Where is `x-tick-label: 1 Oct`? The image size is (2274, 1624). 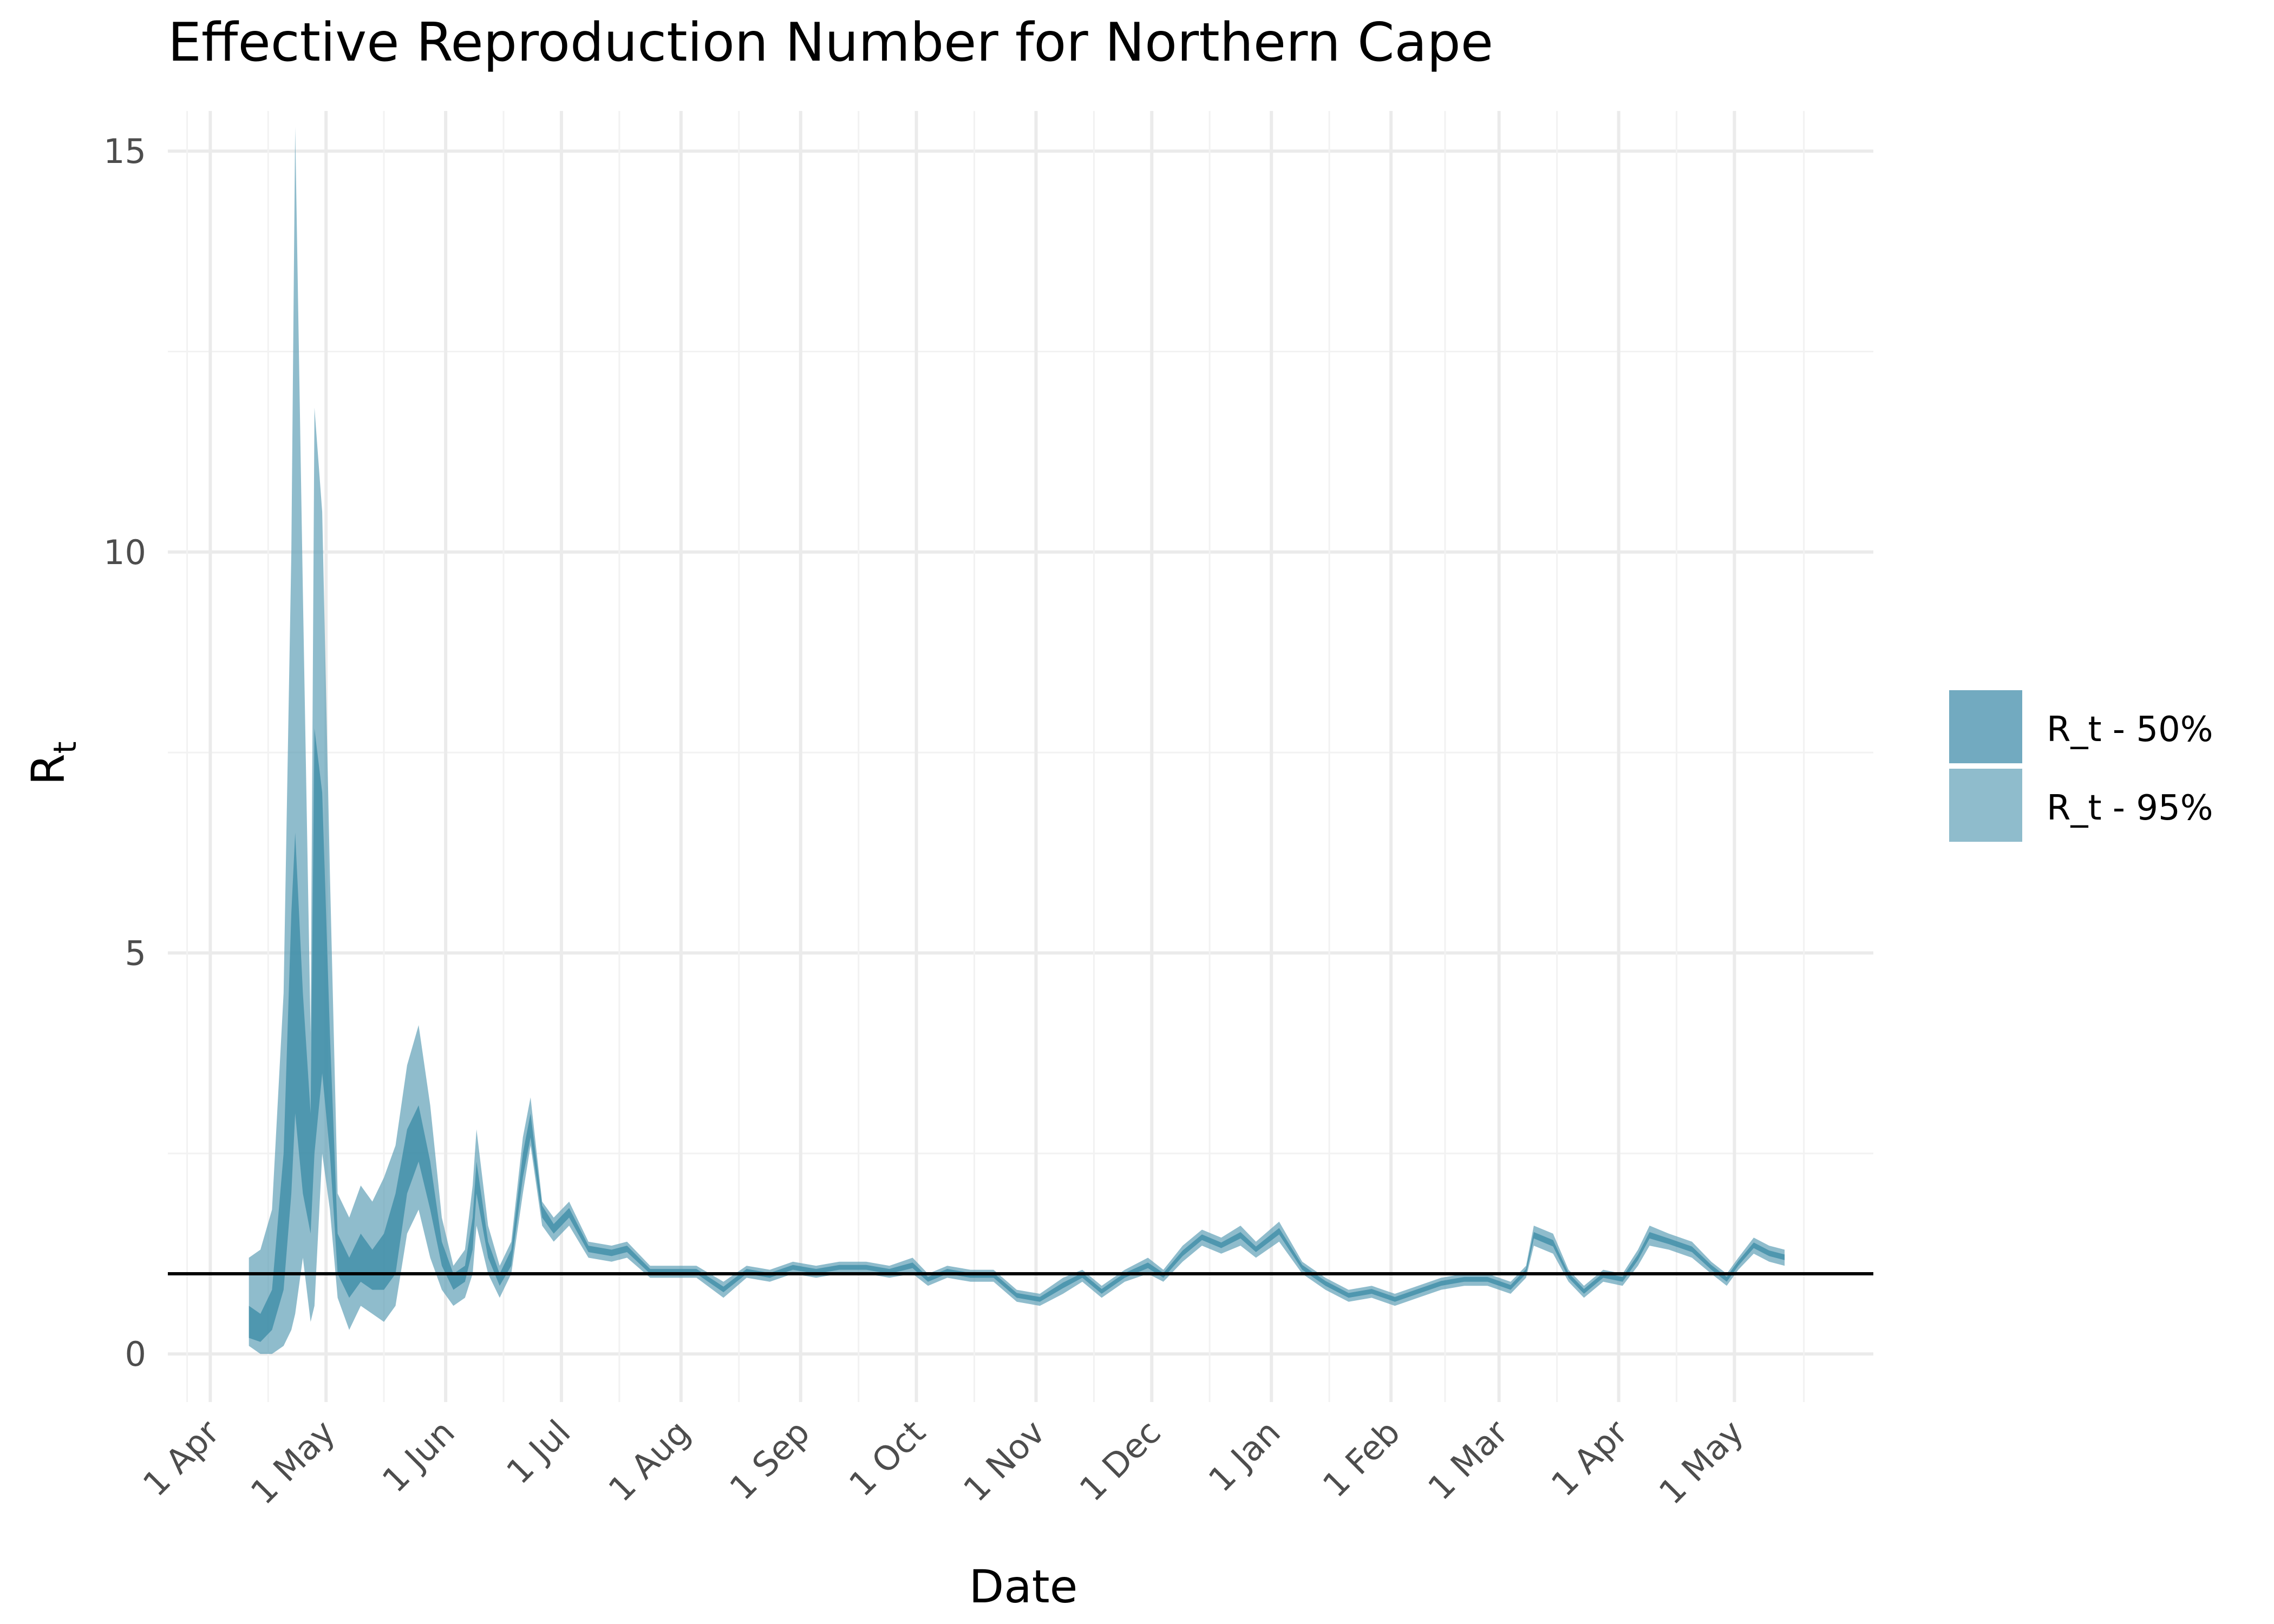
x-tick-label: 1 Oct is located at coordinates (887, 1458).